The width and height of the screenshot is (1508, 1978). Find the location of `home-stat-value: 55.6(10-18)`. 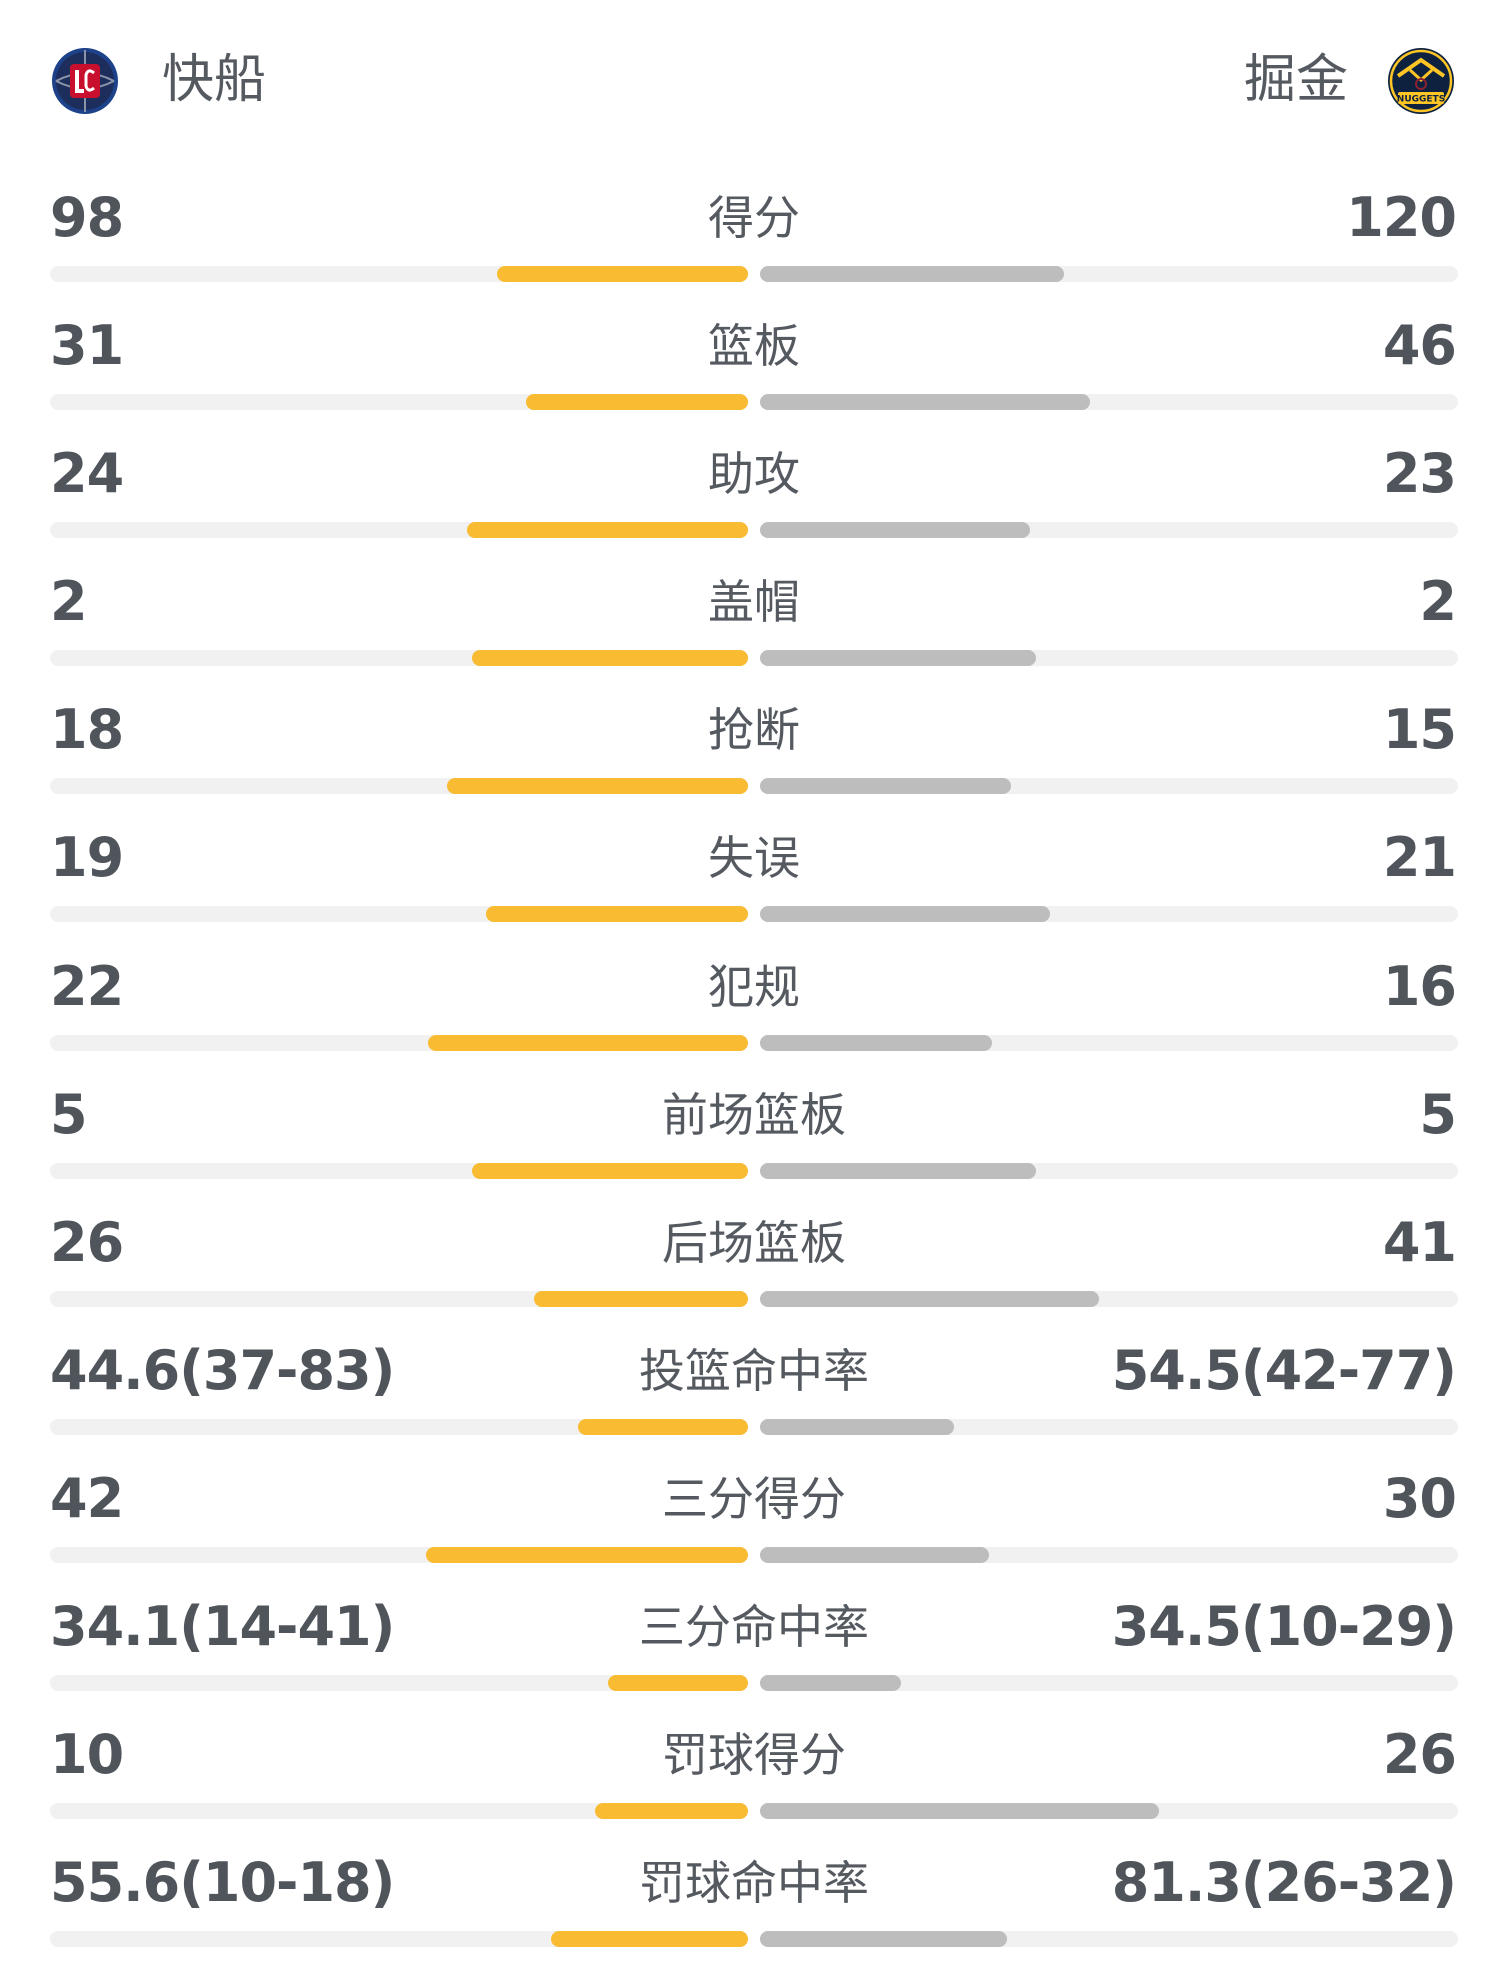

home-stat-value: 55.6(10-18) is located at coordinates (222, 1883).